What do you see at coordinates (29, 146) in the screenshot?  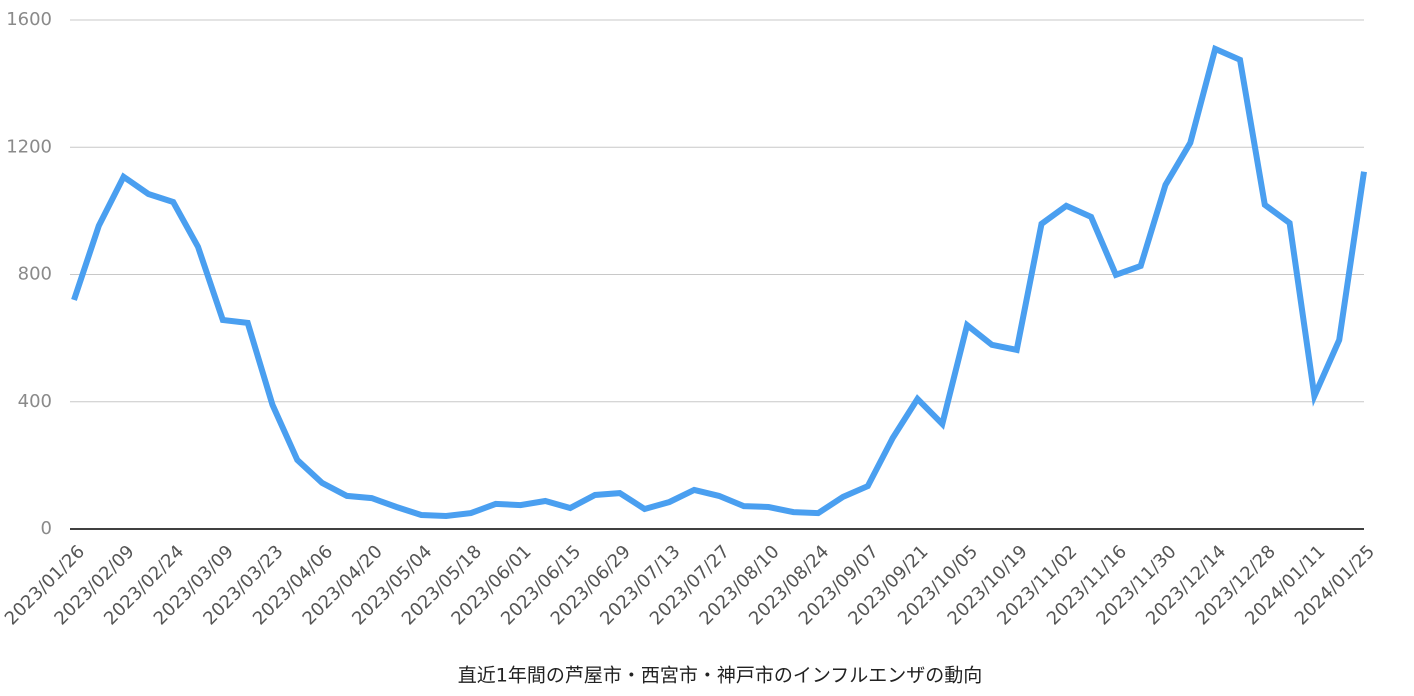 I see `y-tick-label: 1200` at bounding box center [29, 146].